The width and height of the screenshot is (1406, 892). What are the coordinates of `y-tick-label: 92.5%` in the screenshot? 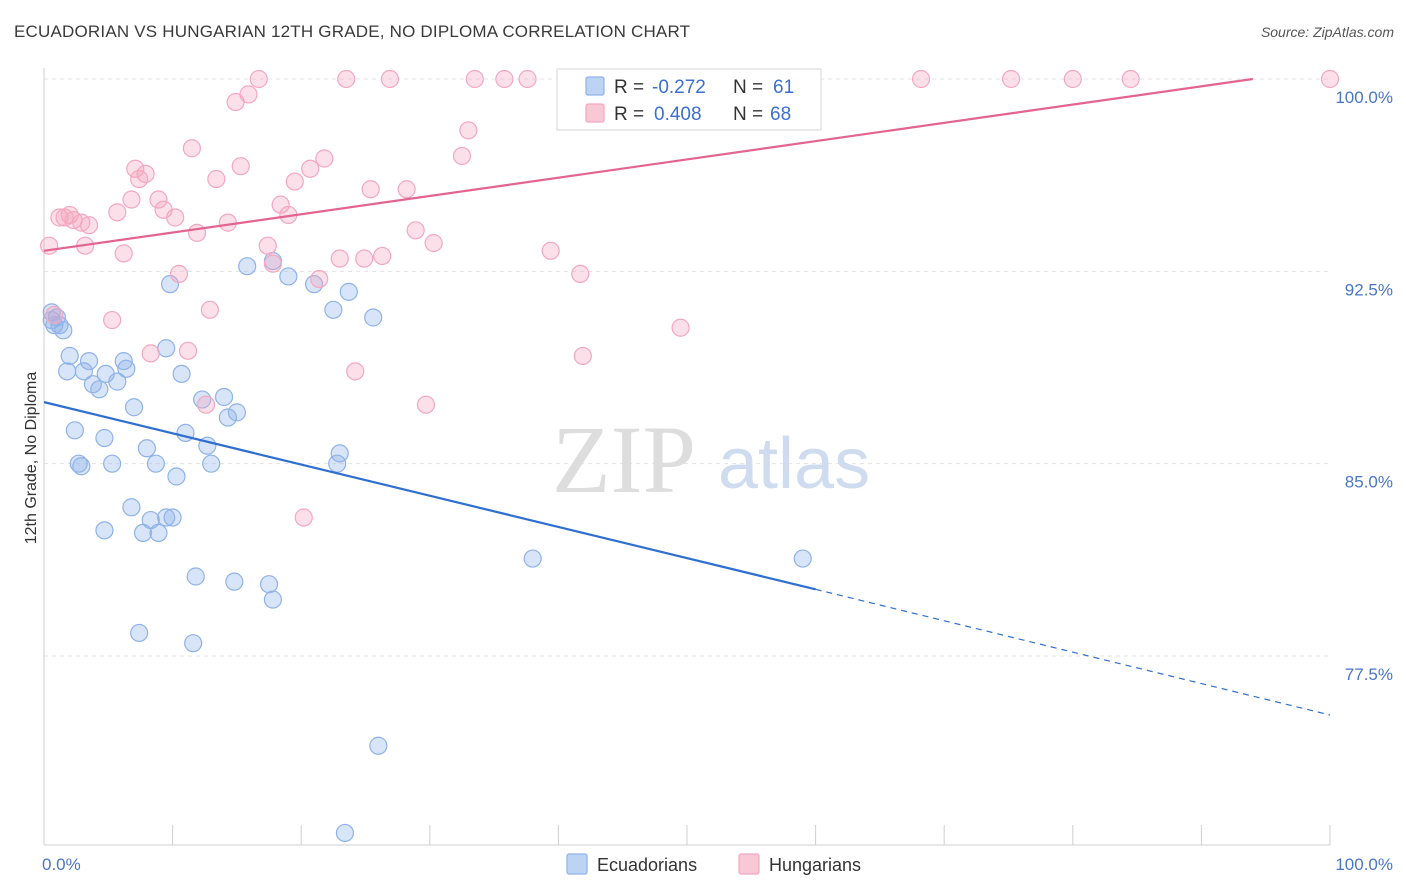 It's located at (1369, 289).